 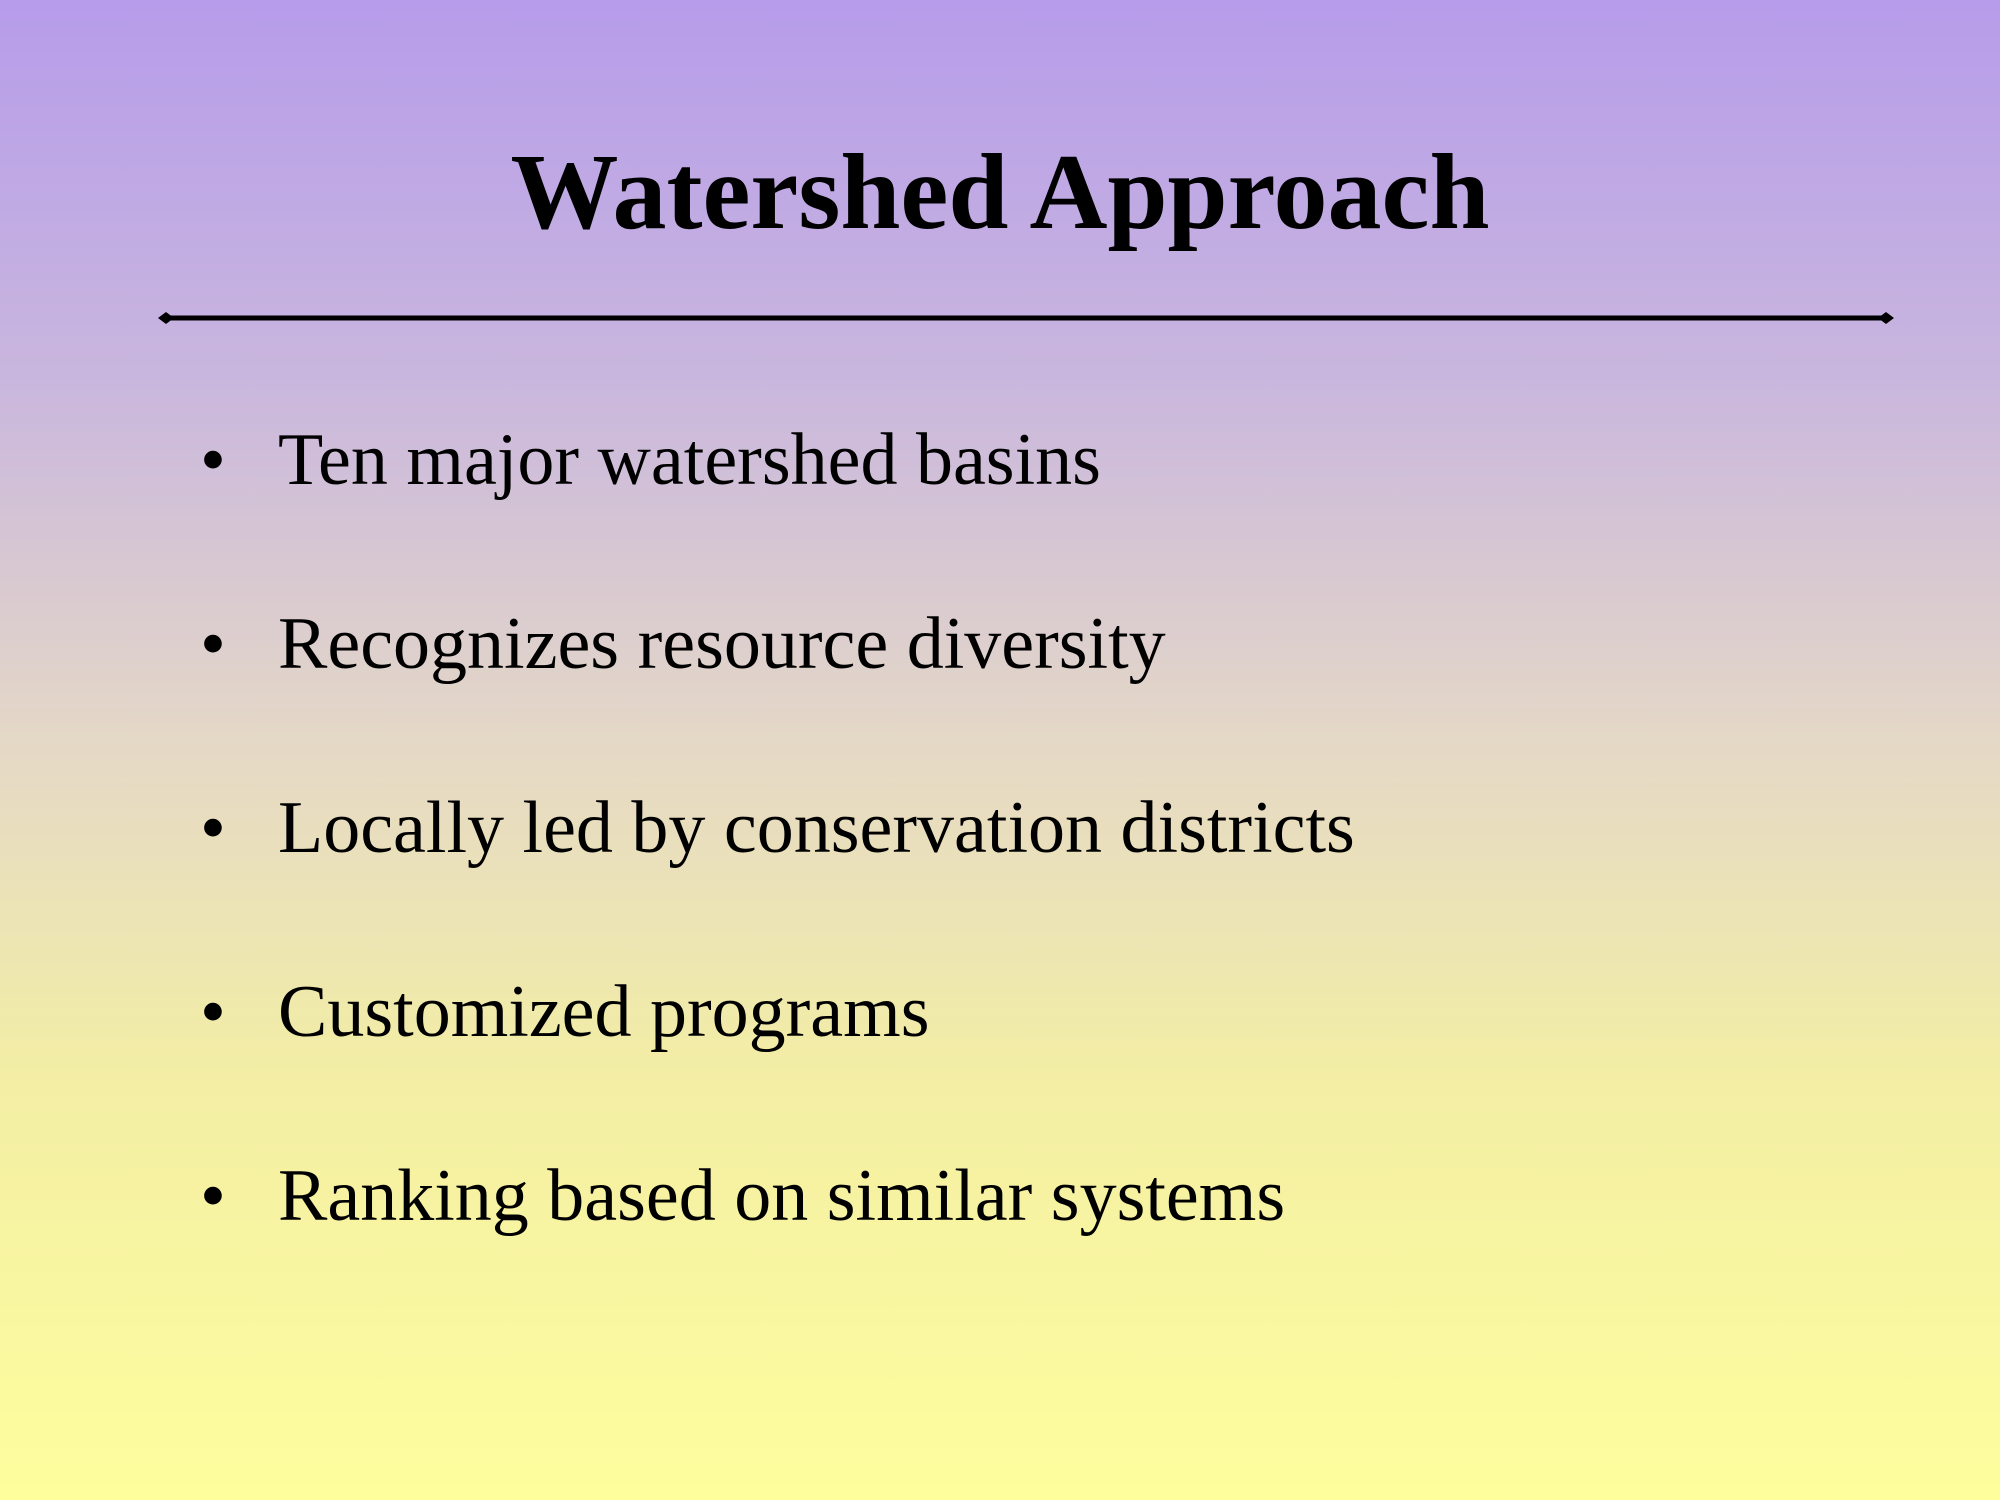 What do you see at coordinates (1000, 192) in the screenshot?
I see `slide-title: Watershed Approach` at bounding box center [1000, 192].